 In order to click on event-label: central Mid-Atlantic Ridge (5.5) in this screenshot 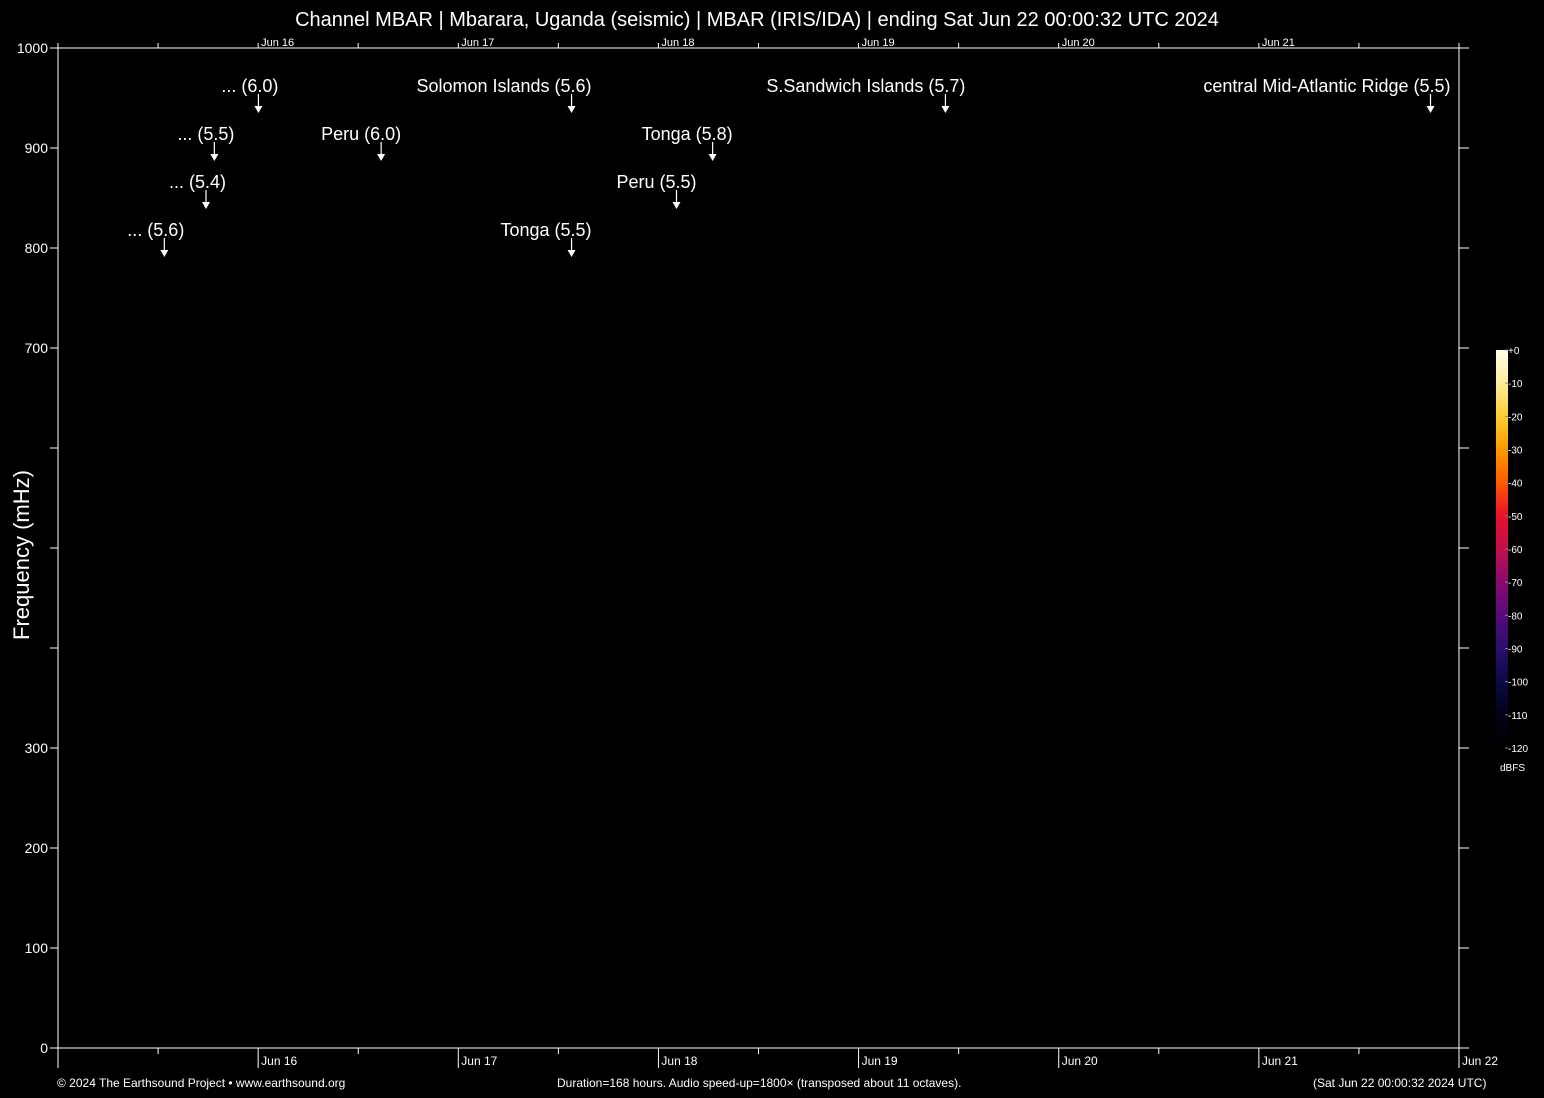, I will do `click(1326, 86)`.